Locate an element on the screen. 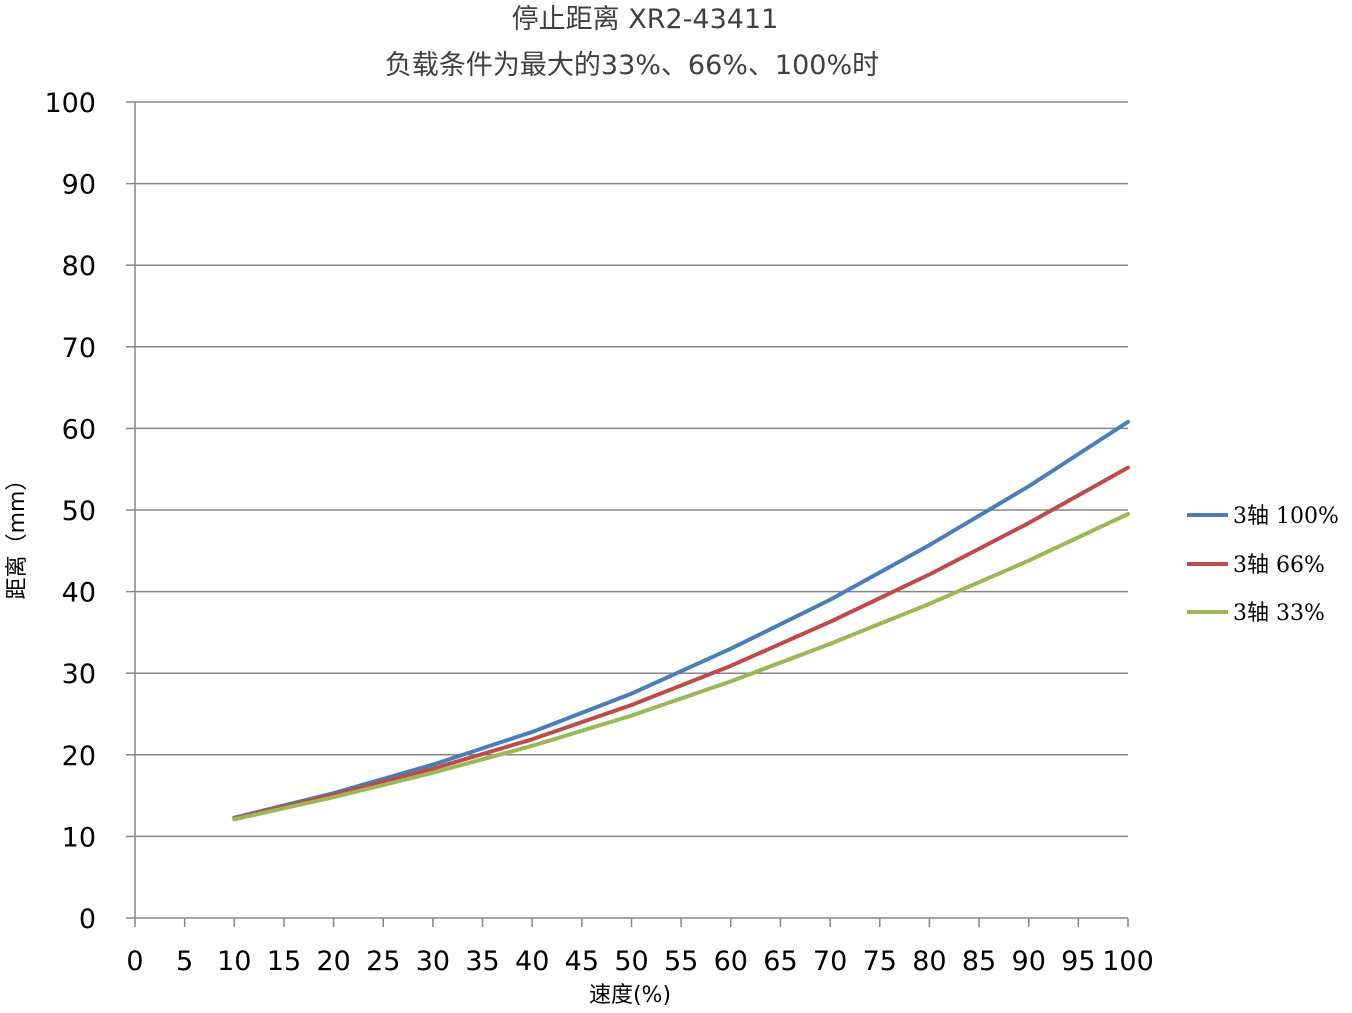 The width and height of the screenshot is (1352, 1013). y-tick-label-10: 10 is located at coordinates (79, 837).